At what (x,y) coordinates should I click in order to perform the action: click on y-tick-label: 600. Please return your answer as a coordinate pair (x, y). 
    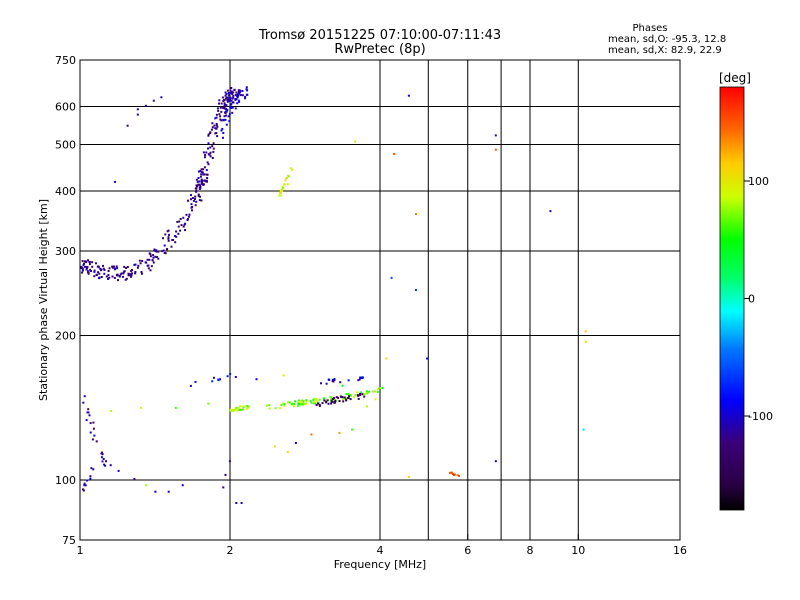
    Looking at the image, I should click on (65, 107).